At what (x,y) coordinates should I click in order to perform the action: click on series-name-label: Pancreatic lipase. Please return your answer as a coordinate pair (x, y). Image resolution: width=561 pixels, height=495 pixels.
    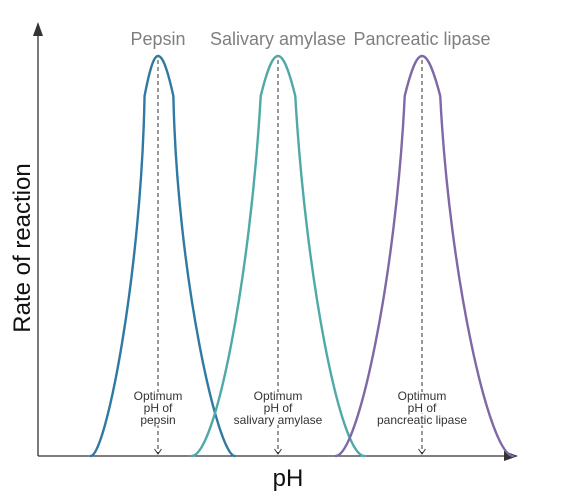
    Looking at the image, I should click on (421, 39).